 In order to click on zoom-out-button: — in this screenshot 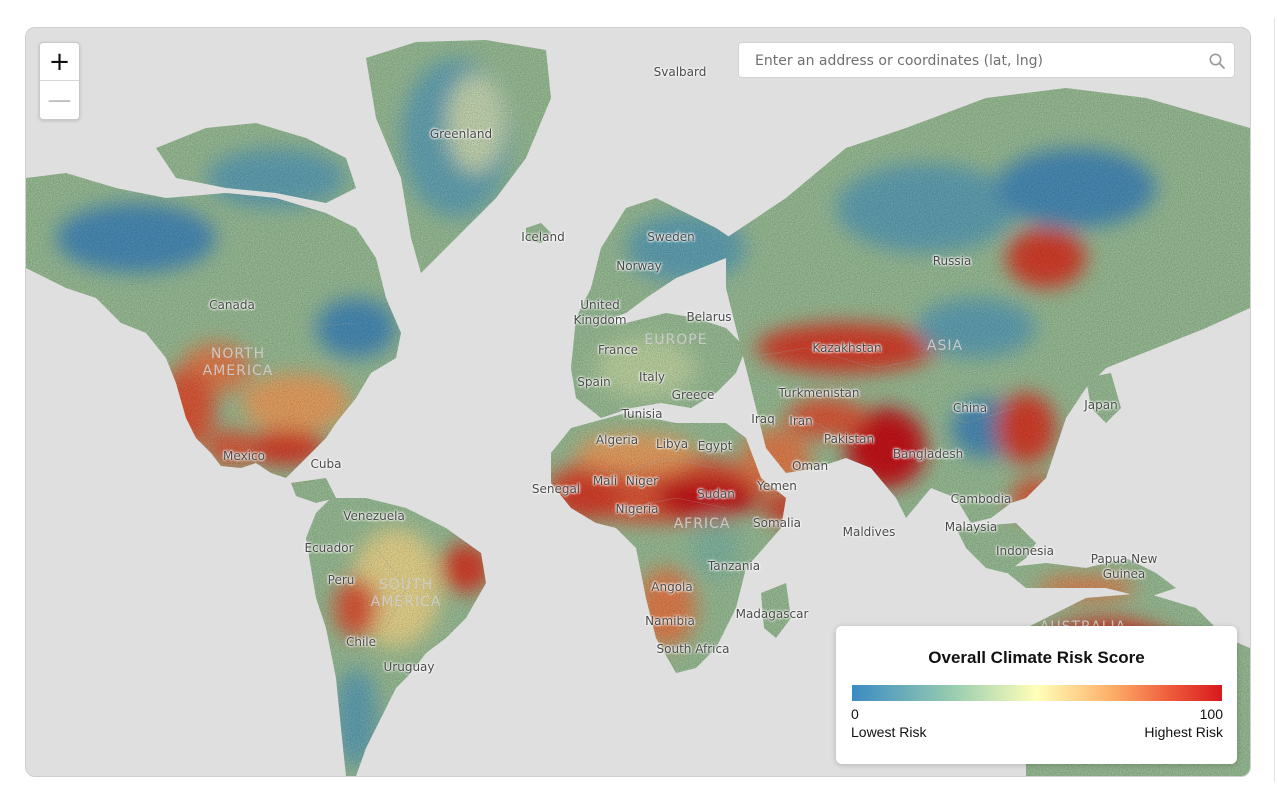, I will do `click(59, 99)`.